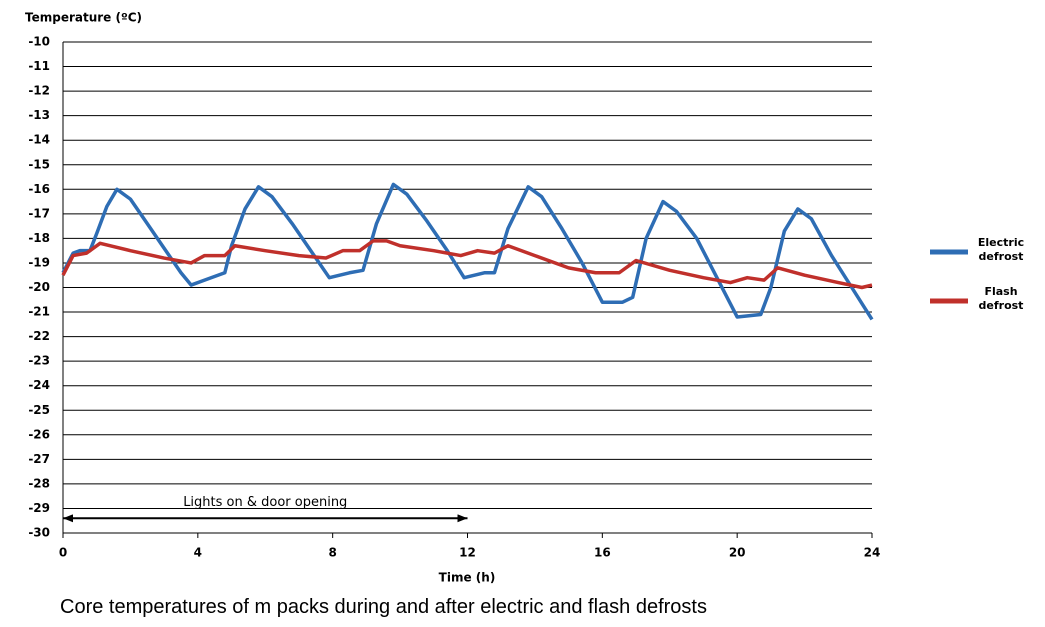 This screenshot has height=627, width=1045. Describe the element at coordinates (39, 385) in the screenshot. I see `y-tick-label: -24` at that location.